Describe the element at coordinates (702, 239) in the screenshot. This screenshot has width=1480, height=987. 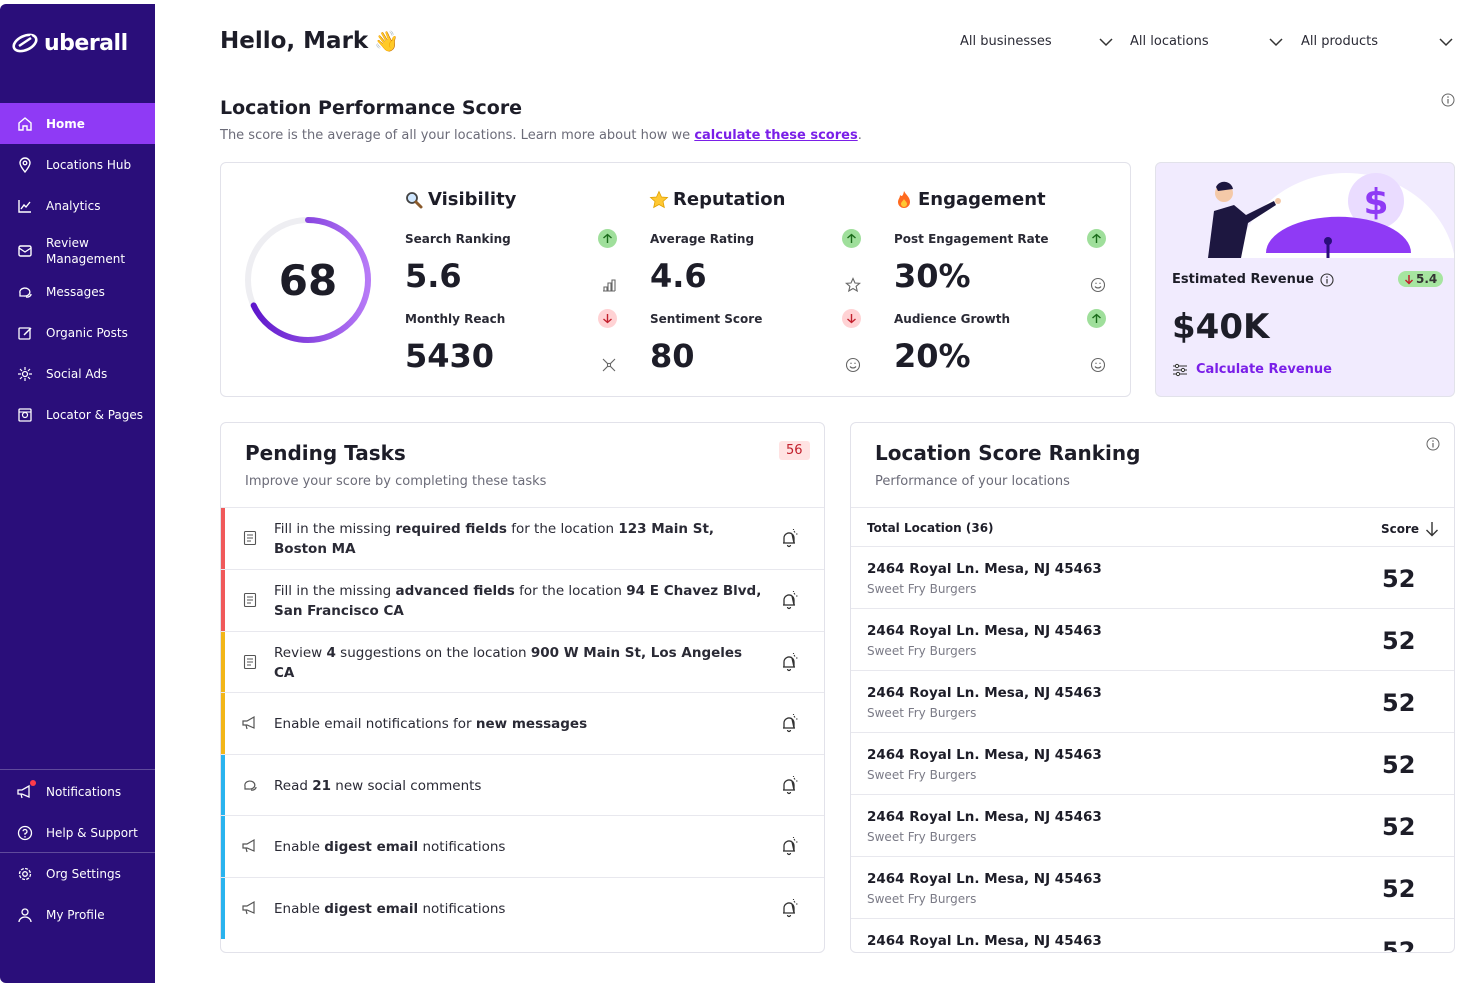
I see `average-rating-label: Average Rating` at that location.